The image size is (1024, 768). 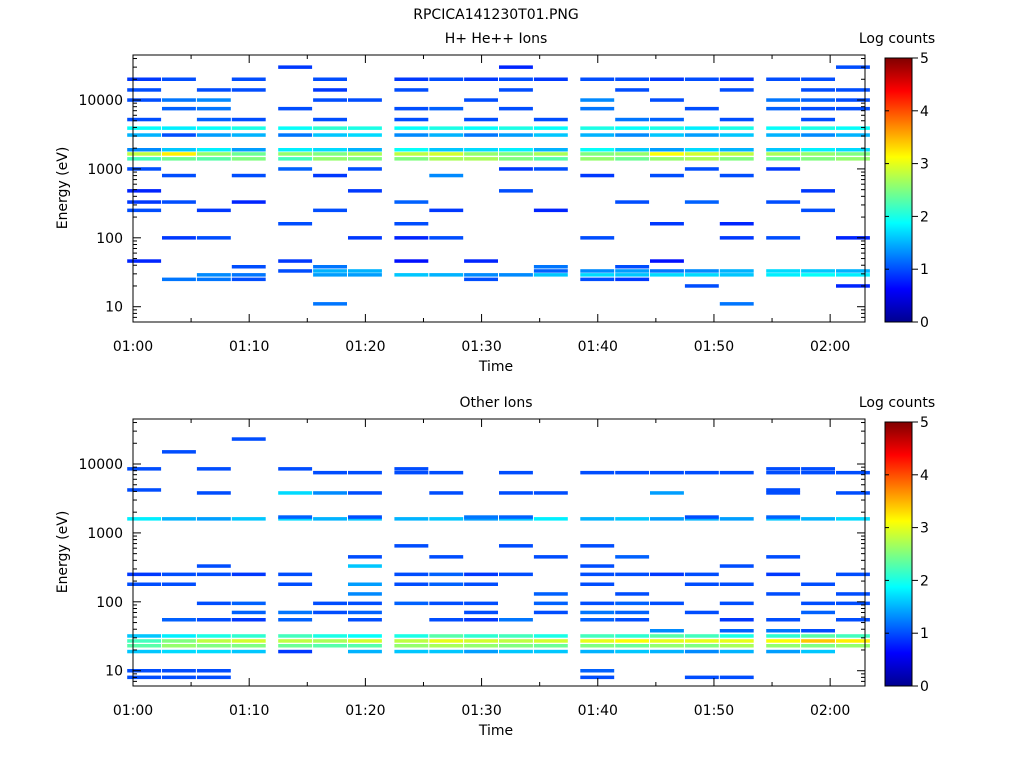 What do you see at coordinates (924, 423) in the screenshot?
I see `colorbar-tick-label: 5` at bounding box center [924, 423].